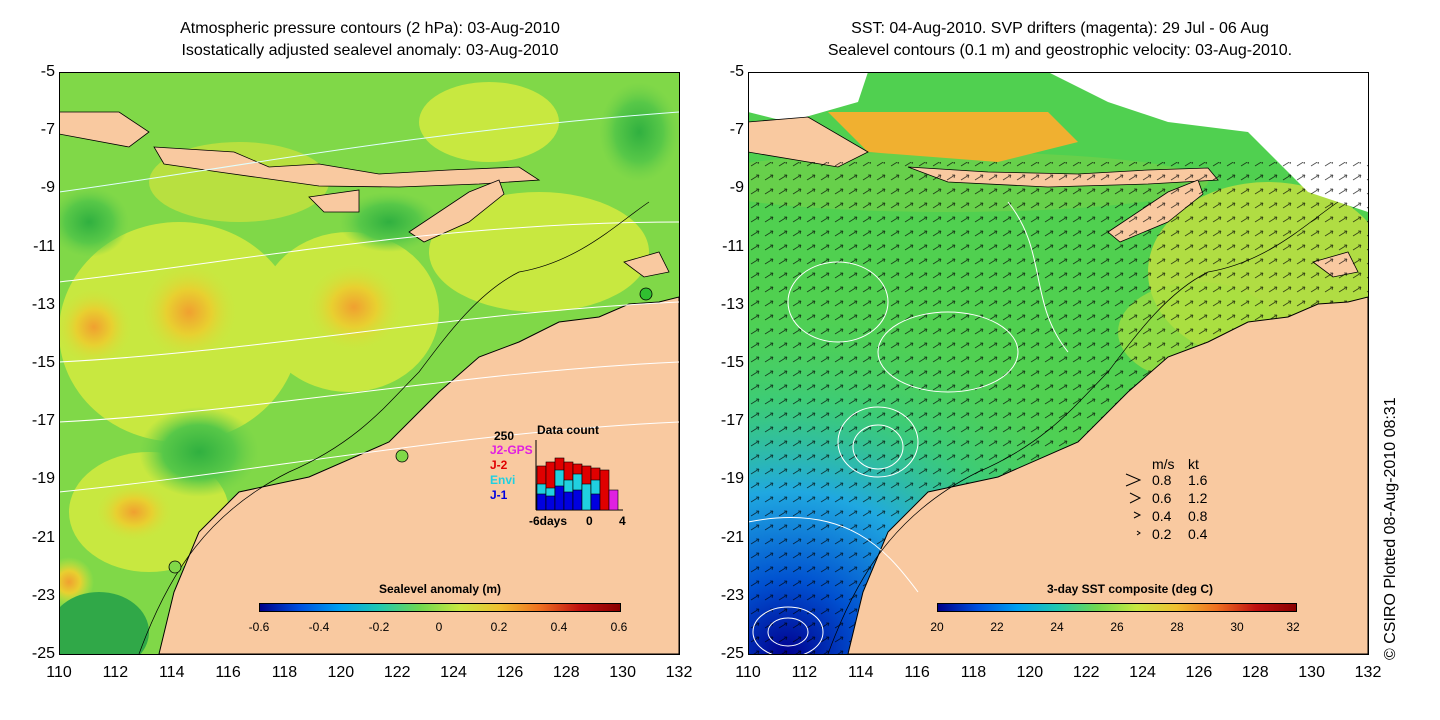  What do you see at coordinates (1163, 464) in the screenshot?
I see `velocity-legend-header-ms: m/s` at bounding box center [1163, 464].